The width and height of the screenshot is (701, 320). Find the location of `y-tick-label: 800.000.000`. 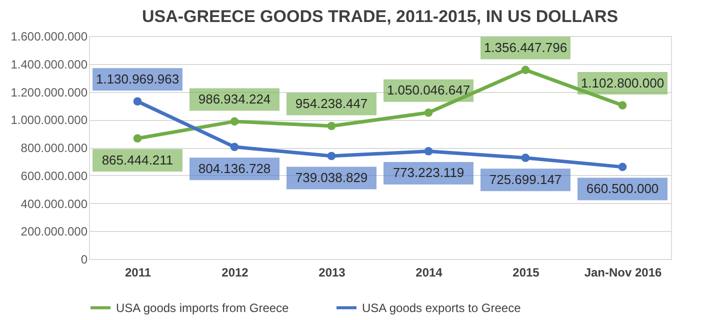

y-tick-label: 800.000.000 is located at coordinates (54, 148).